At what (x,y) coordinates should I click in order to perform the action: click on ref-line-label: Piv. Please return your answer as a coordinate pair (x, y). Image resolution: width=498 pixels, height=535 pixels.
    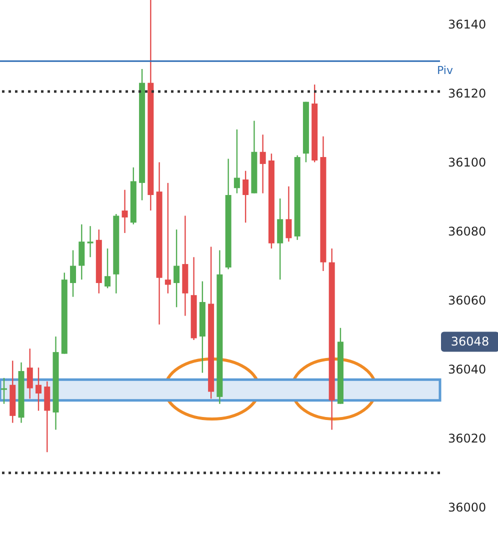
    Looking at the image, I should click on (445, 70).